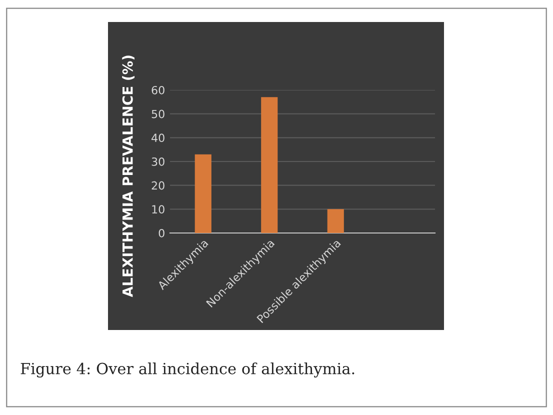 Image resolution: width=553 pixels, height=415 pixels. What do you see at coordinates (158, 138) in the screenshot?
I see `y-tick-label: 40` at bounding box center [158, 138].